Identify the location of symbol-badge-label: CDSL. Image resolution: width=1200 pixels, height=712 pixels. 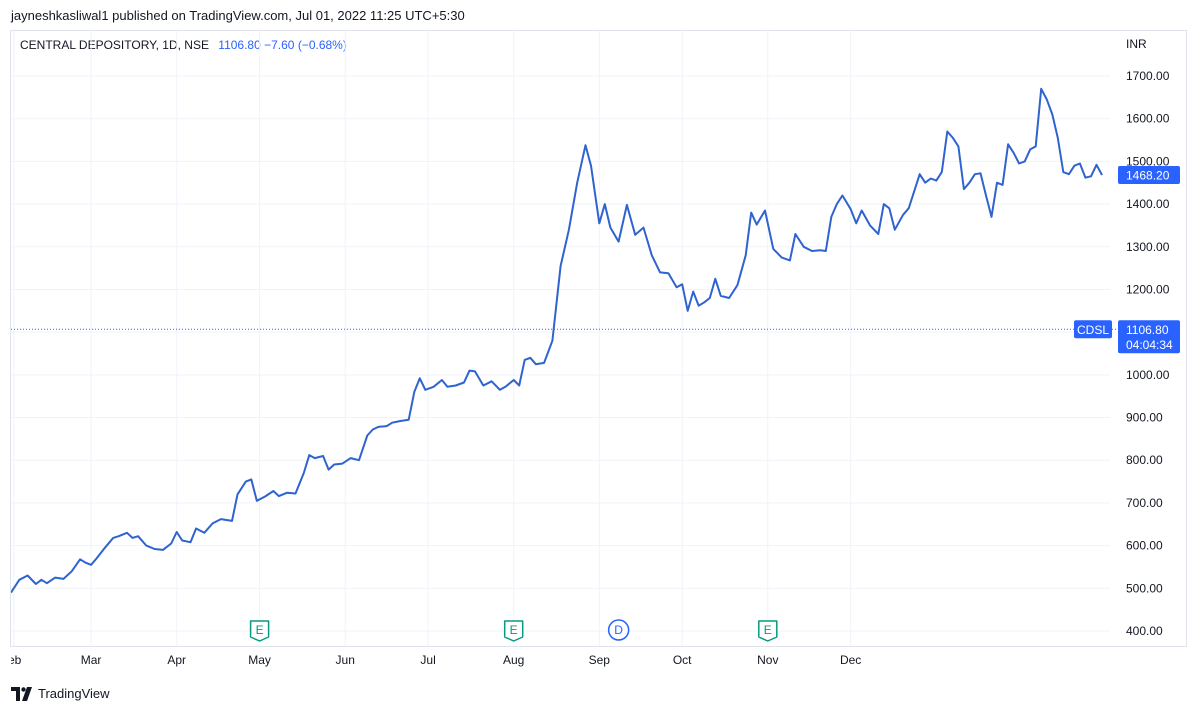
(1093, 330).